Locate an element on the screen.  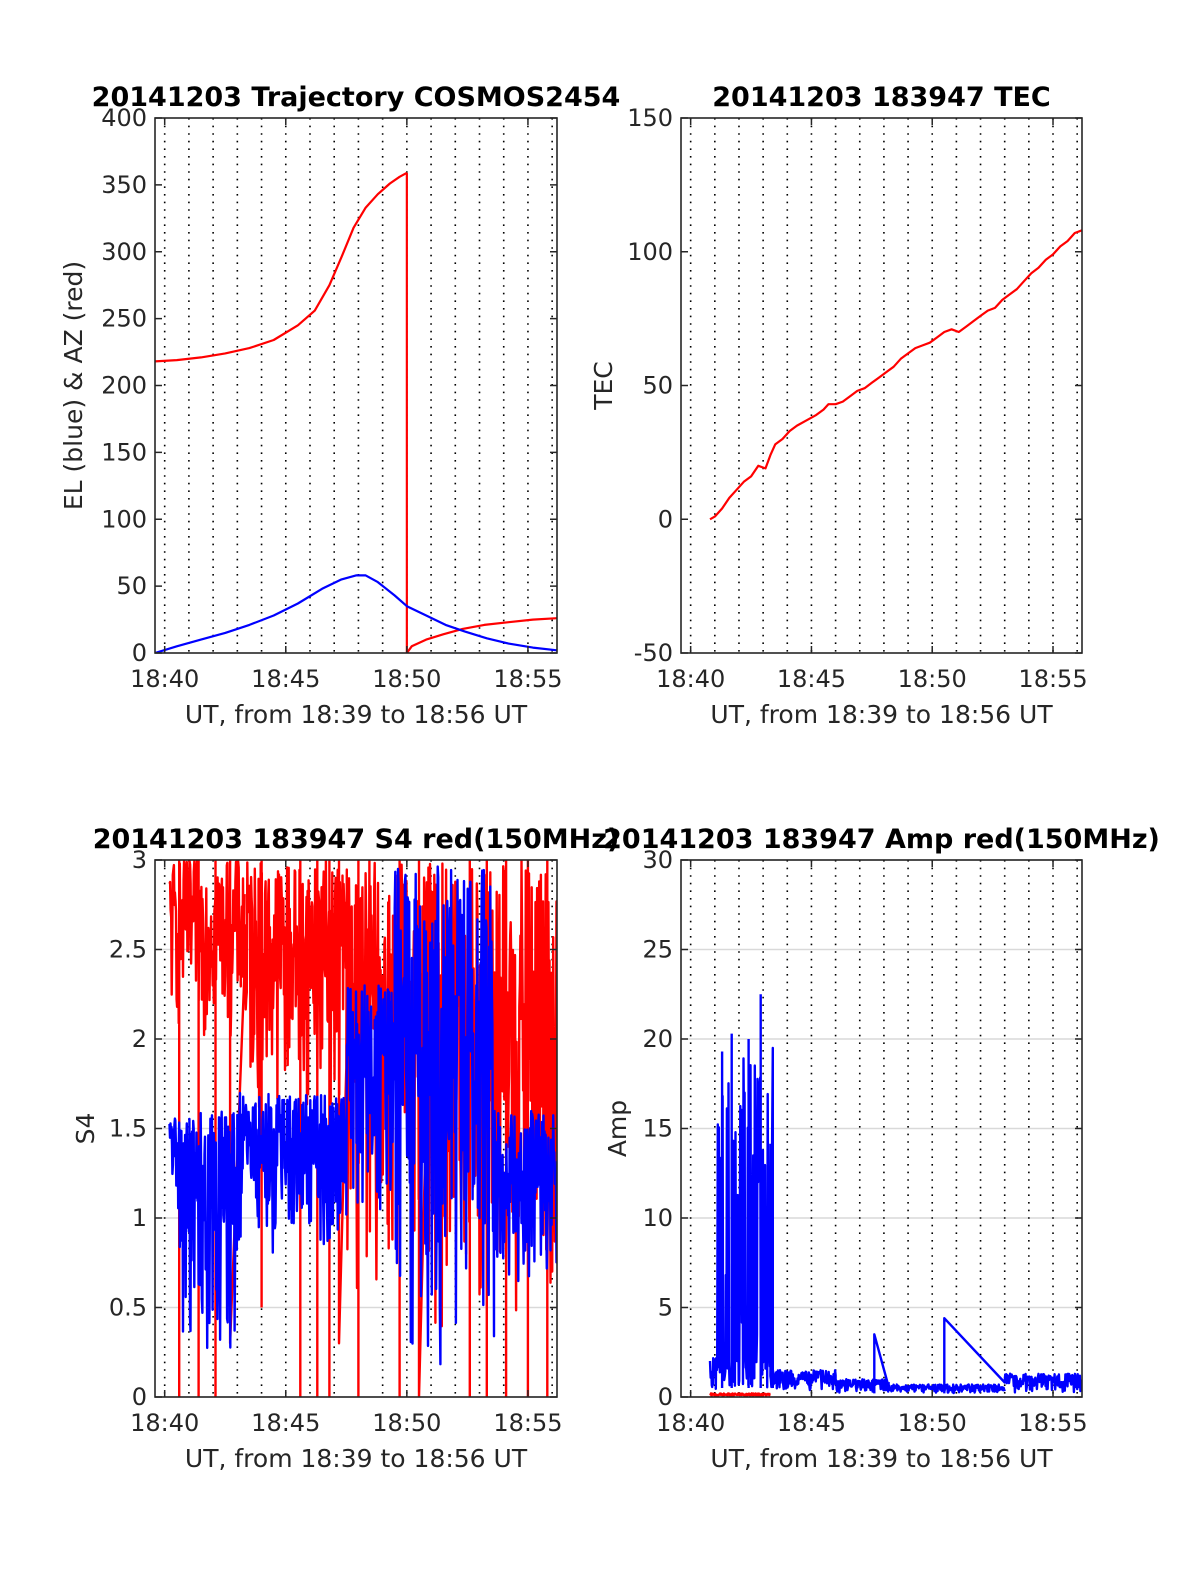
chart-title: 20141203 183947 TEC is located at coordinates (881, 97).